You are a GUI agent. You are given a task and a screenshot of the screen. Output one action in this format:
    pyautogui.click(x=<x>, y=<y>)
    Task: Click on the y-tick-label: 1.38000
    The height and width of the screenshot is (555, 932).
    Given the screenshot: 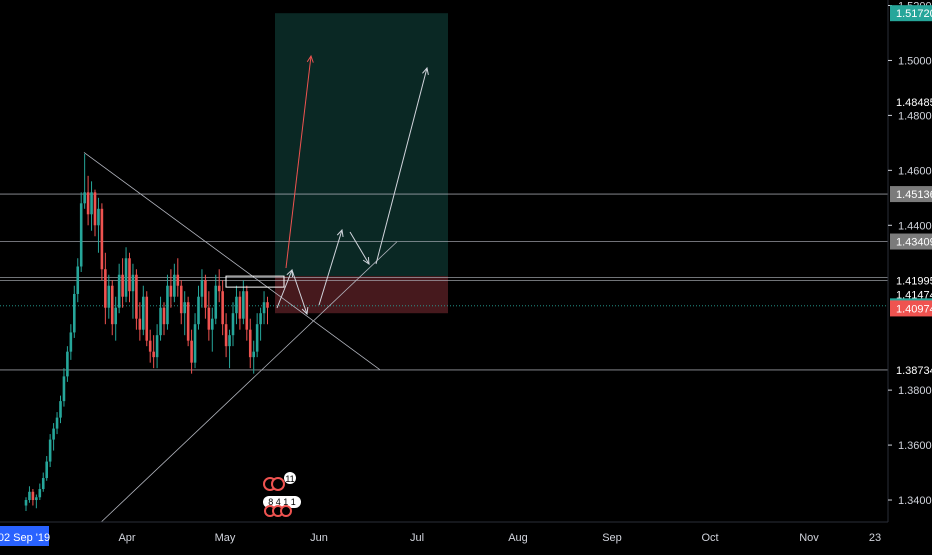 What is the action you would take?
    pyautogui.click(x=915, y=391)
    